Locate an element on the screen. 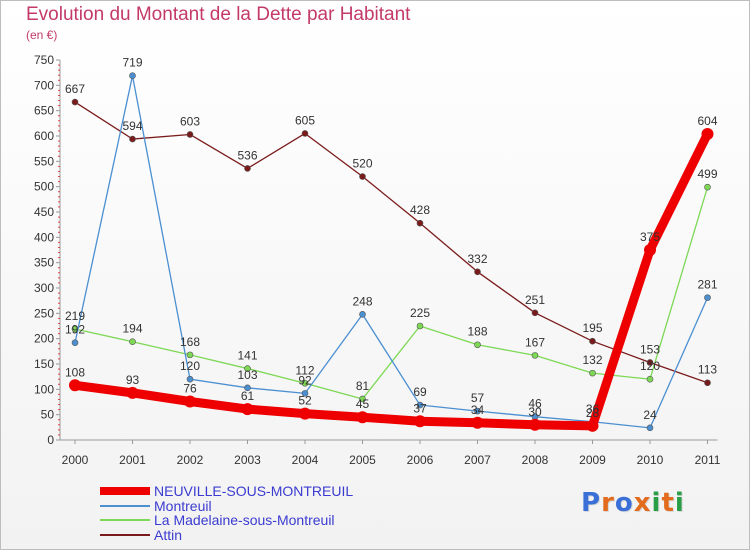  data-label-montreuil: 103 is located at coordinates (247, 375).